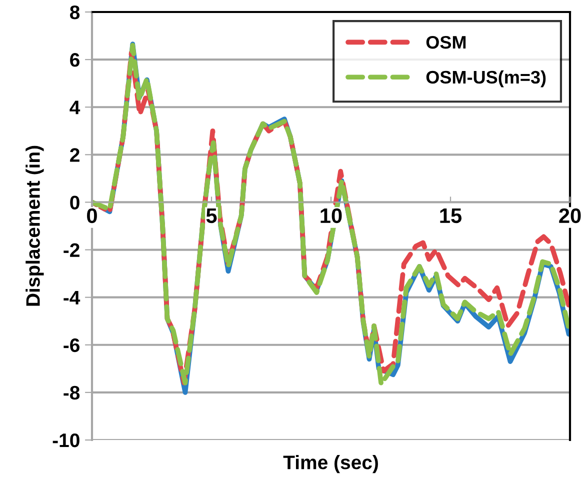 The image size is (586, 487). Describe the element at coordinates (211, 216) in the screenshot. I see `x-tick-label: 5` at that location.